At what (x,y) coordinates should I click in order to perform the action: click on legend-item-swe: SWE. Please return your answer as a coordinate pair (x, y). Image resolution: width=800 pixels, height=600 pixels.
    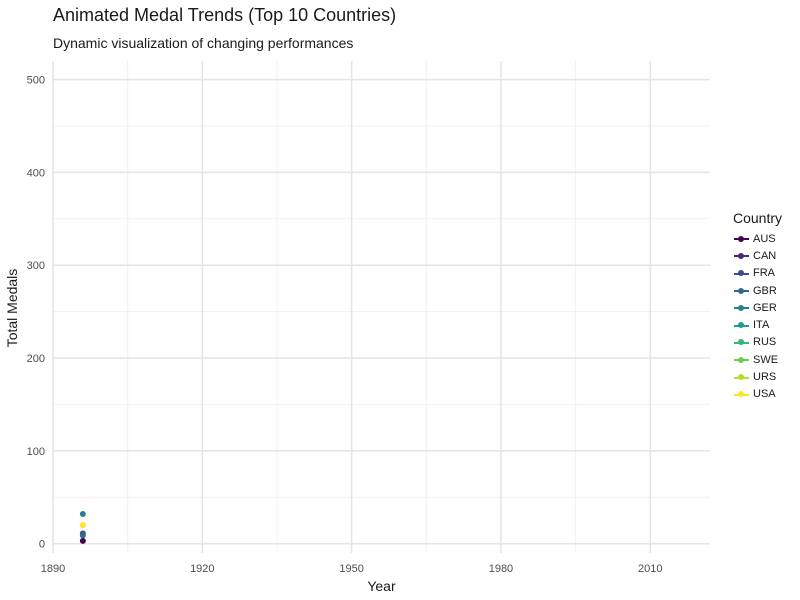
    Looking at the image, I should click on (757, 359).